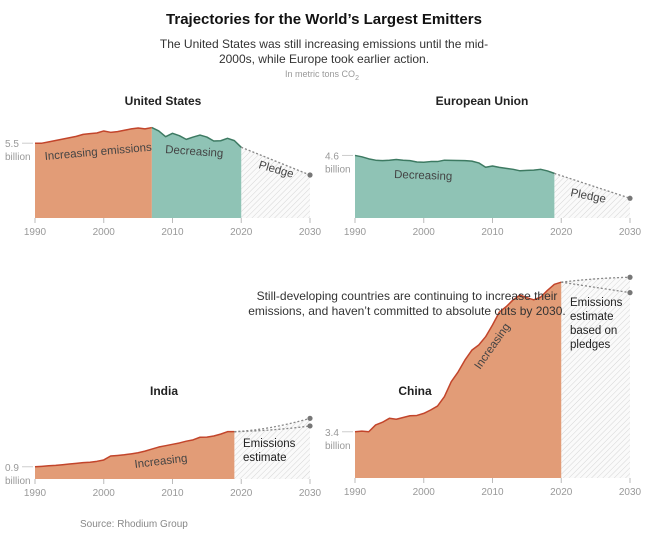 Image resolution: width=648 pixels, height=542 pixels. What do you see at coordinates (194, 152) in the screenshot?
I see `us-decreasing-label: Decreasing` at bounding box center [194, 152].